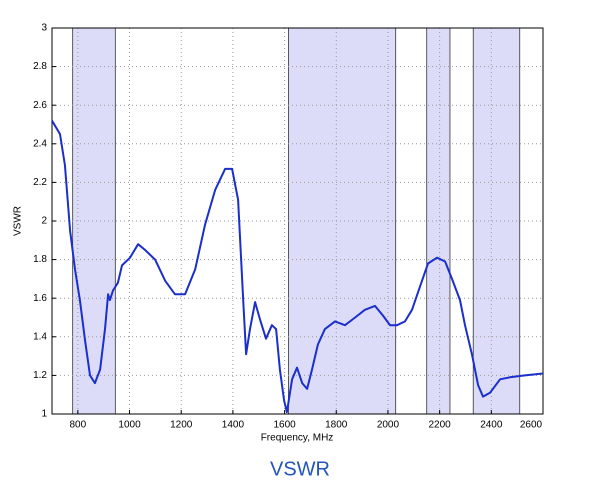 Image resolution: width=589 pixels, height=494 pixels. What do you see at coordinates (129, 425) in the screenshot?
I see `x-tick-label: 1000` at bounding box center [129, 425].